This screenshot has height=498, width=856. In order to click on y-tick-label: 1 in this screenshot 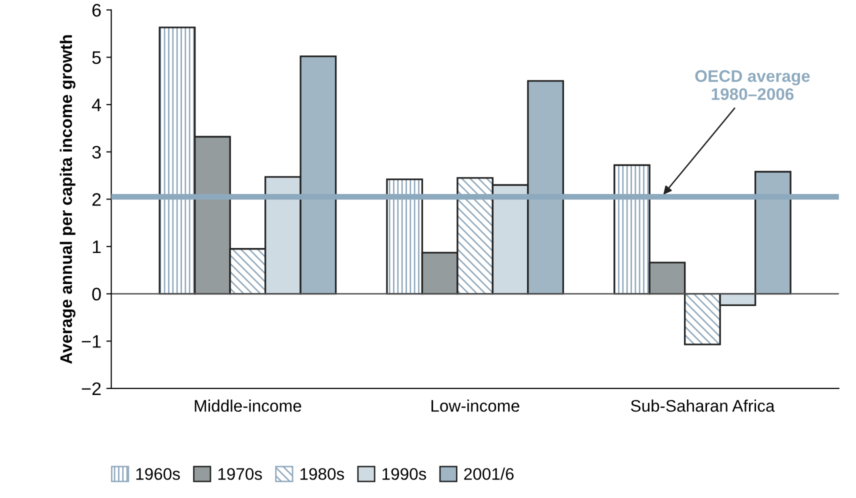, I will do `click(96, 247)`.